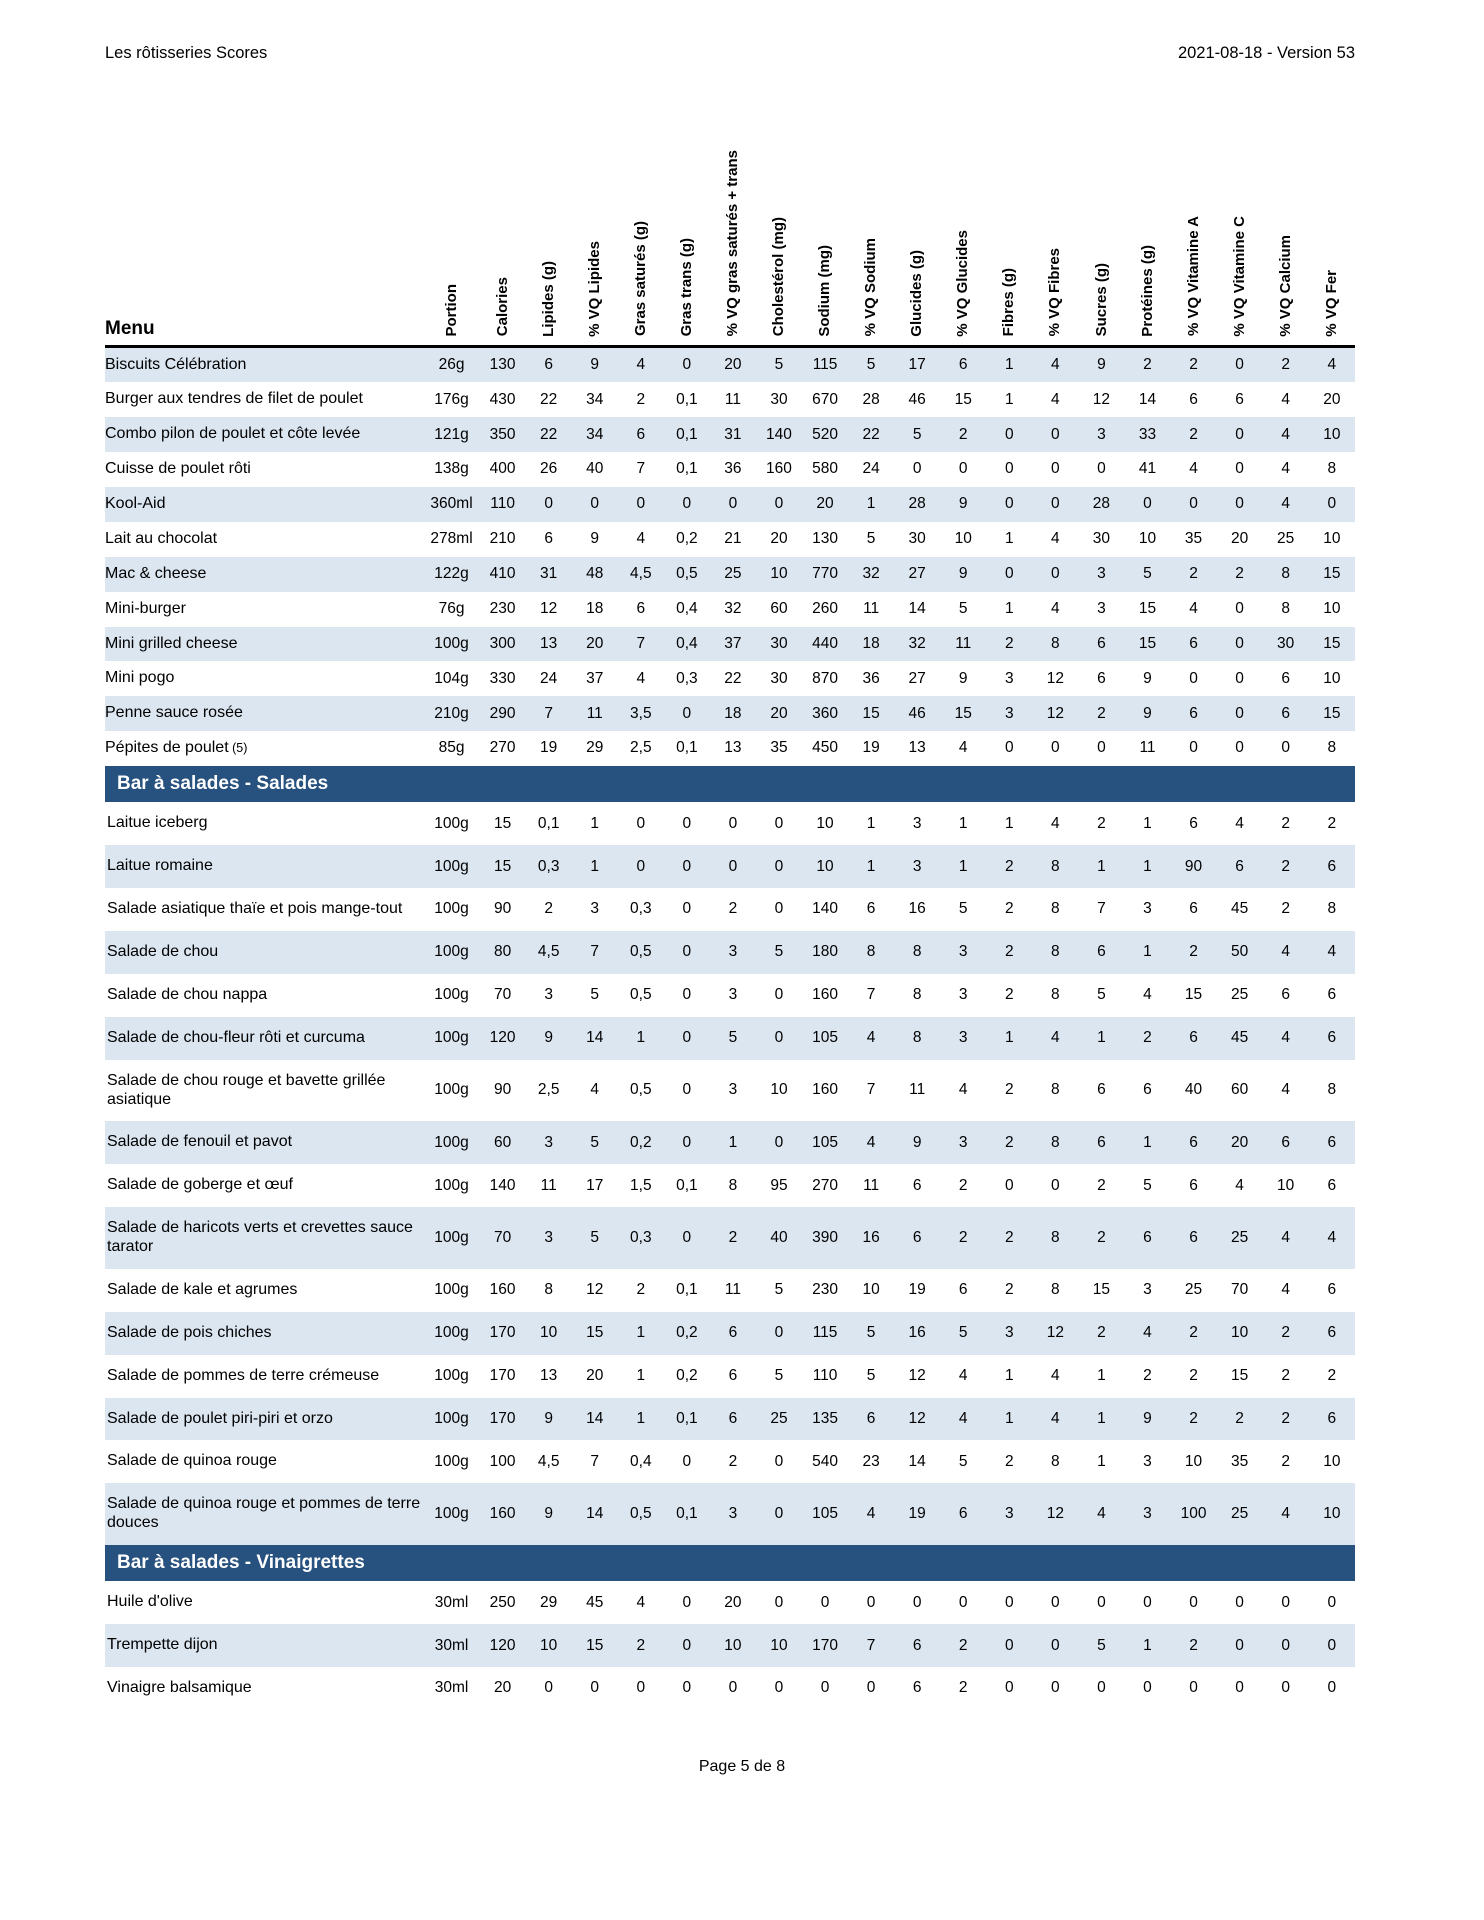 The image size is (1484, 1920). What do you see at coordinates (641, 995) in the screenshot?
I see `nutrition-value: 0,5` at bounding box center [641, 995].